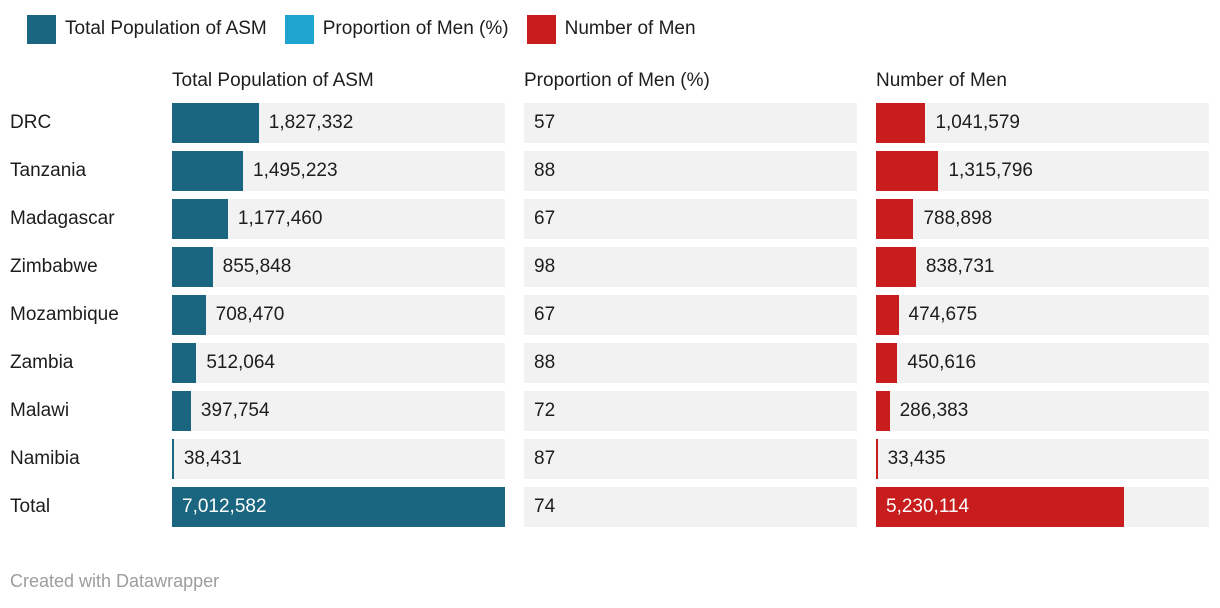 Image resolution: width=1220 pixels, height=608 pixels. I want to click on population-value: 1,177,460, so click(280, 218).